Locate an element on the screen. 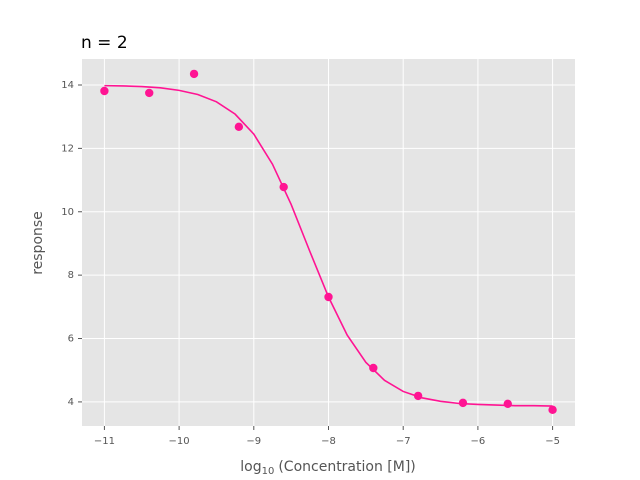  x-tick-label: −5 is located at coordinates (552, 441).